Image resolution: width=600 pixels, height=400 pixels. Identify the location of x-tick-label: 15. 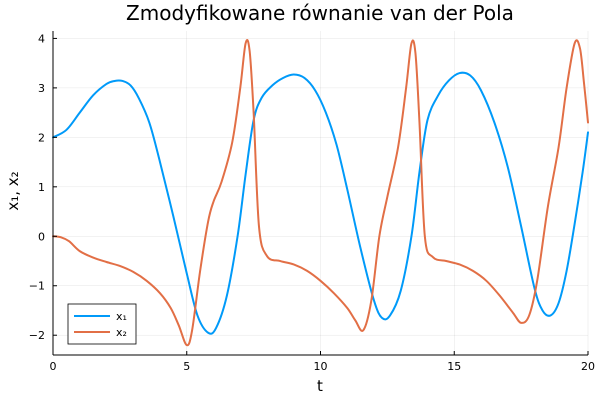
(454, 366).